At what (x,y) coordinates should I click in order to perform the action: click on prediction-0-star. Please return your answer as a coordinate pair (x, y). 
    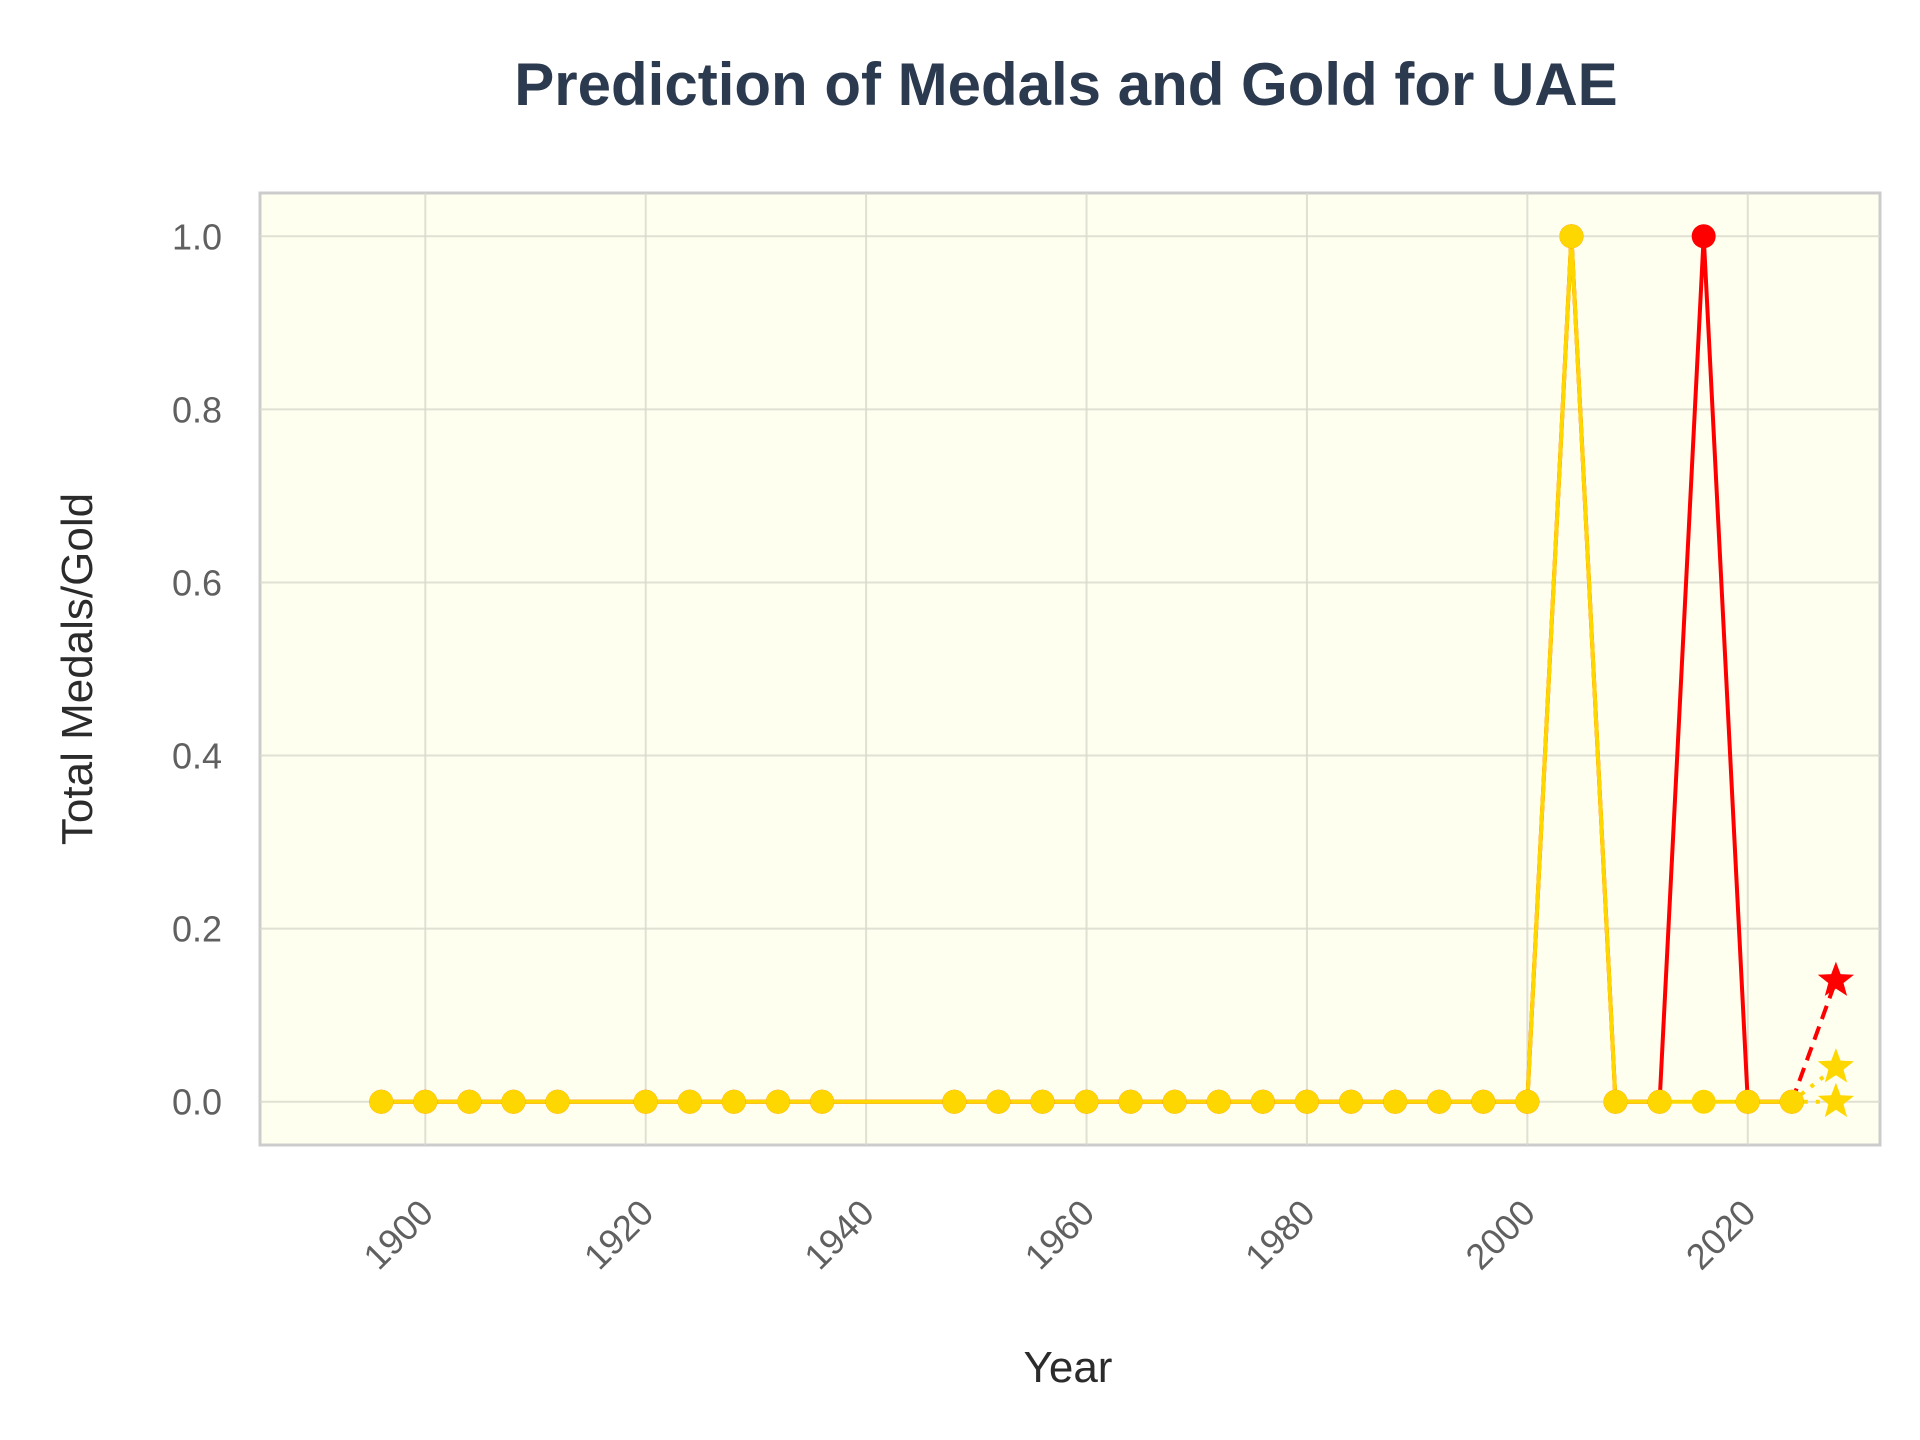
    Looking at the image, I should click on (1835, 978).